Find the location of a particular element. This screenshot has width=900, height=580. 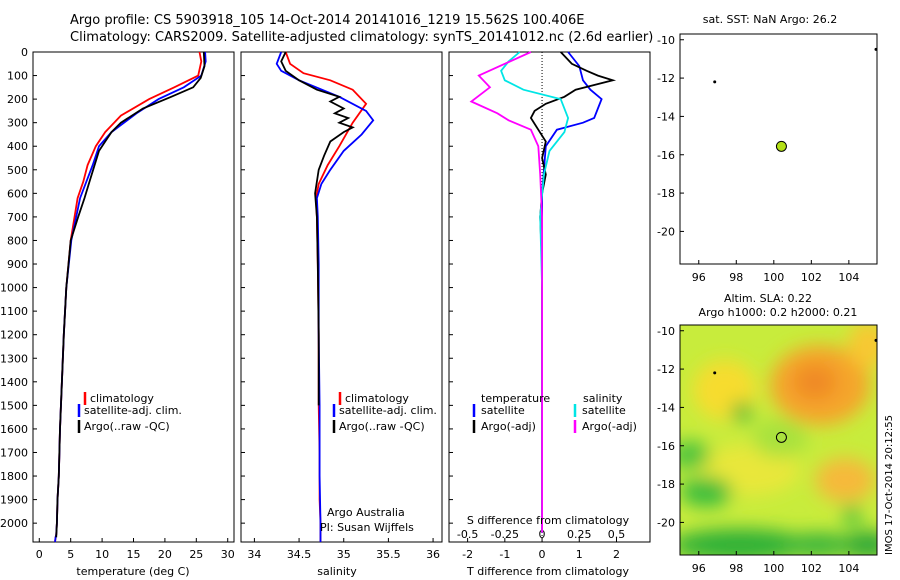

temperature-tick-label: 10 is located at coordinates (102, 554).